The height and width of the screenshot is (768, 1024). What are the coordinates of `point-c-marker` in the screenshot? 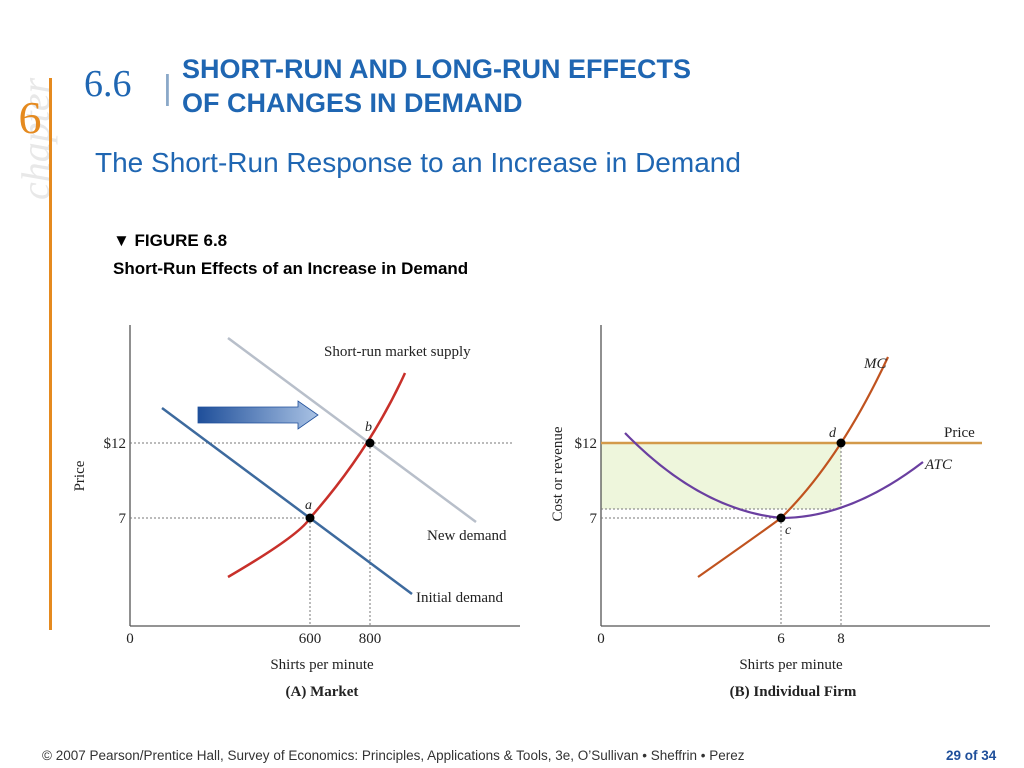 It's located at (781, 518).